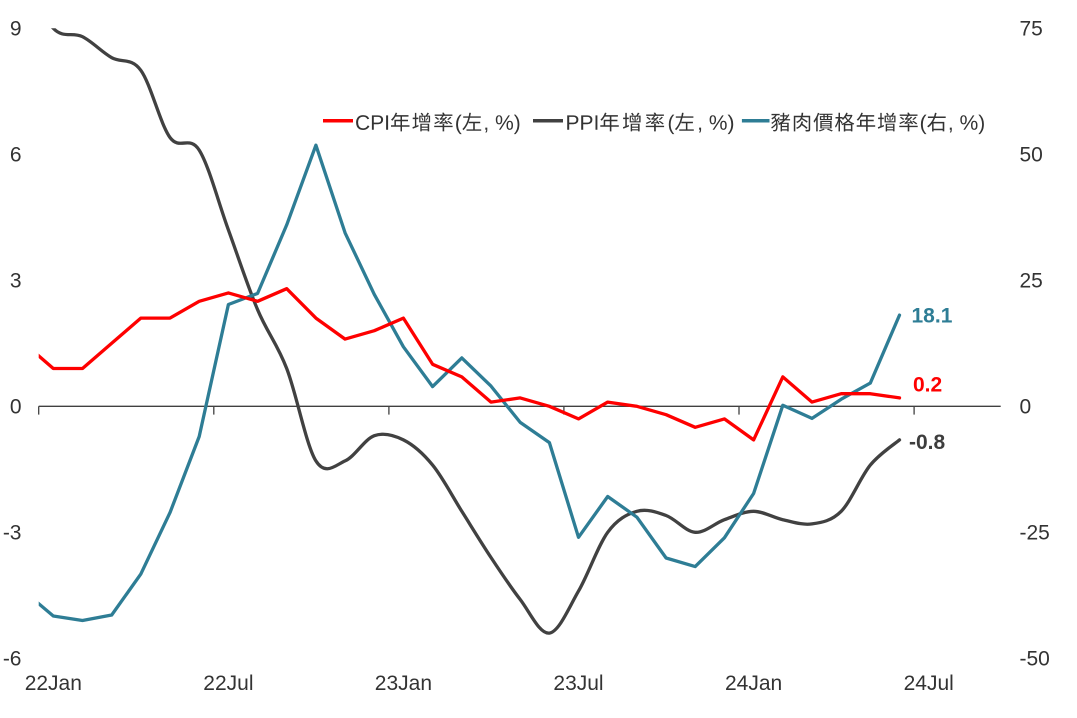 This screenshot has height=718, width=1077. I want to click on svg-text: 23Jan, so click(403, 683).